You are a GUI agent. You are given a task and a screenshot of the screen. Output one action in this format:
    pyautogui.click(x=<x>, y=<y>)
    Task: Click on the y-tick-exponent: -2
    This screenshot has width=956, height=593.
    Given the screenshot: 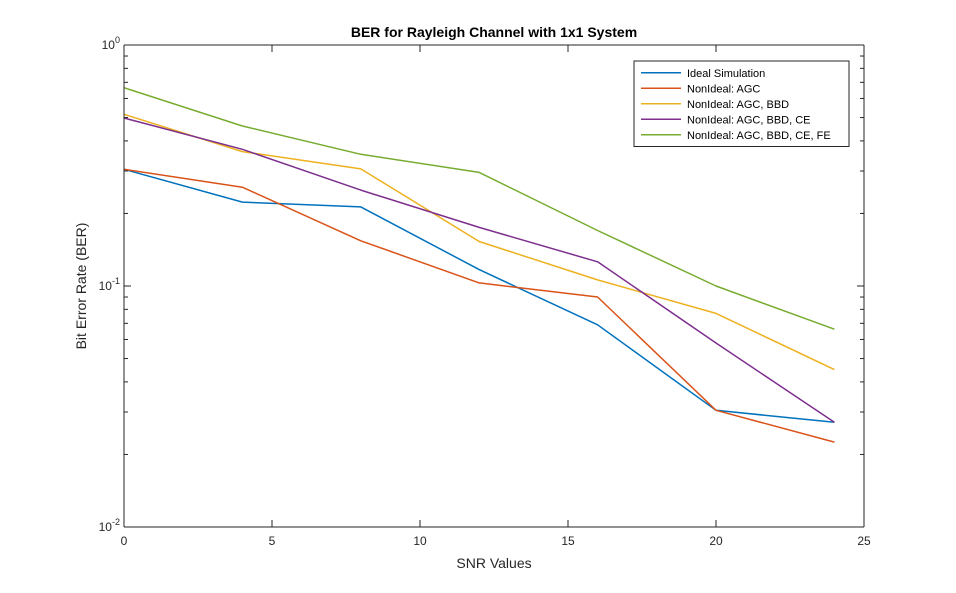 What is the action you would take?
    pyautogui.click(x=116, y=522)
    